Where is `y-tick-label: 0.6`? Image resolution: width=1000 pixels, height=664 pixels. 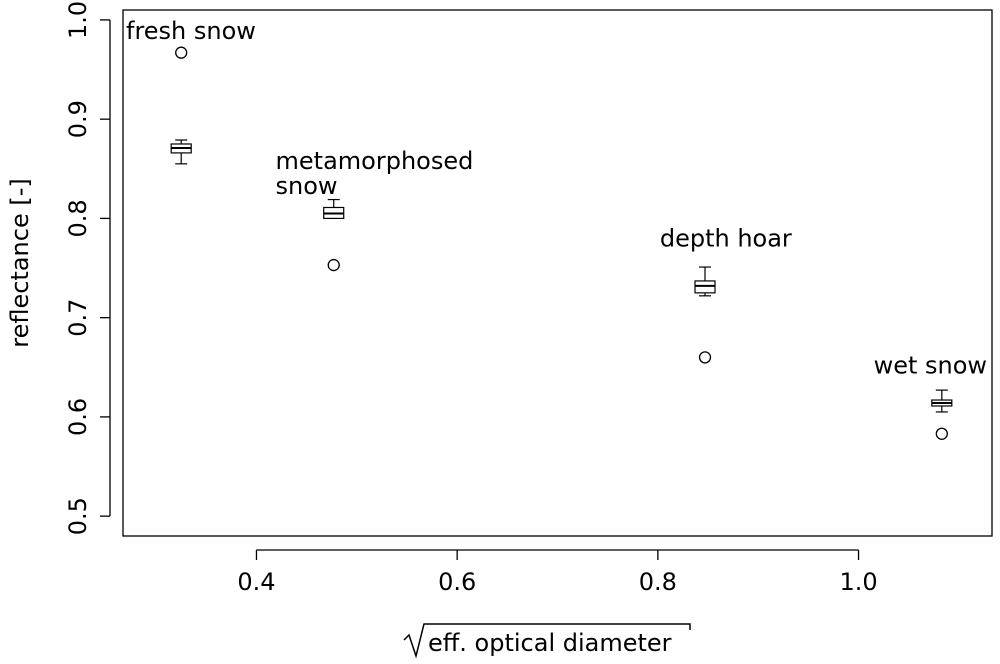 y-tick-label: 0.6 is located at coordinates (78, 417).